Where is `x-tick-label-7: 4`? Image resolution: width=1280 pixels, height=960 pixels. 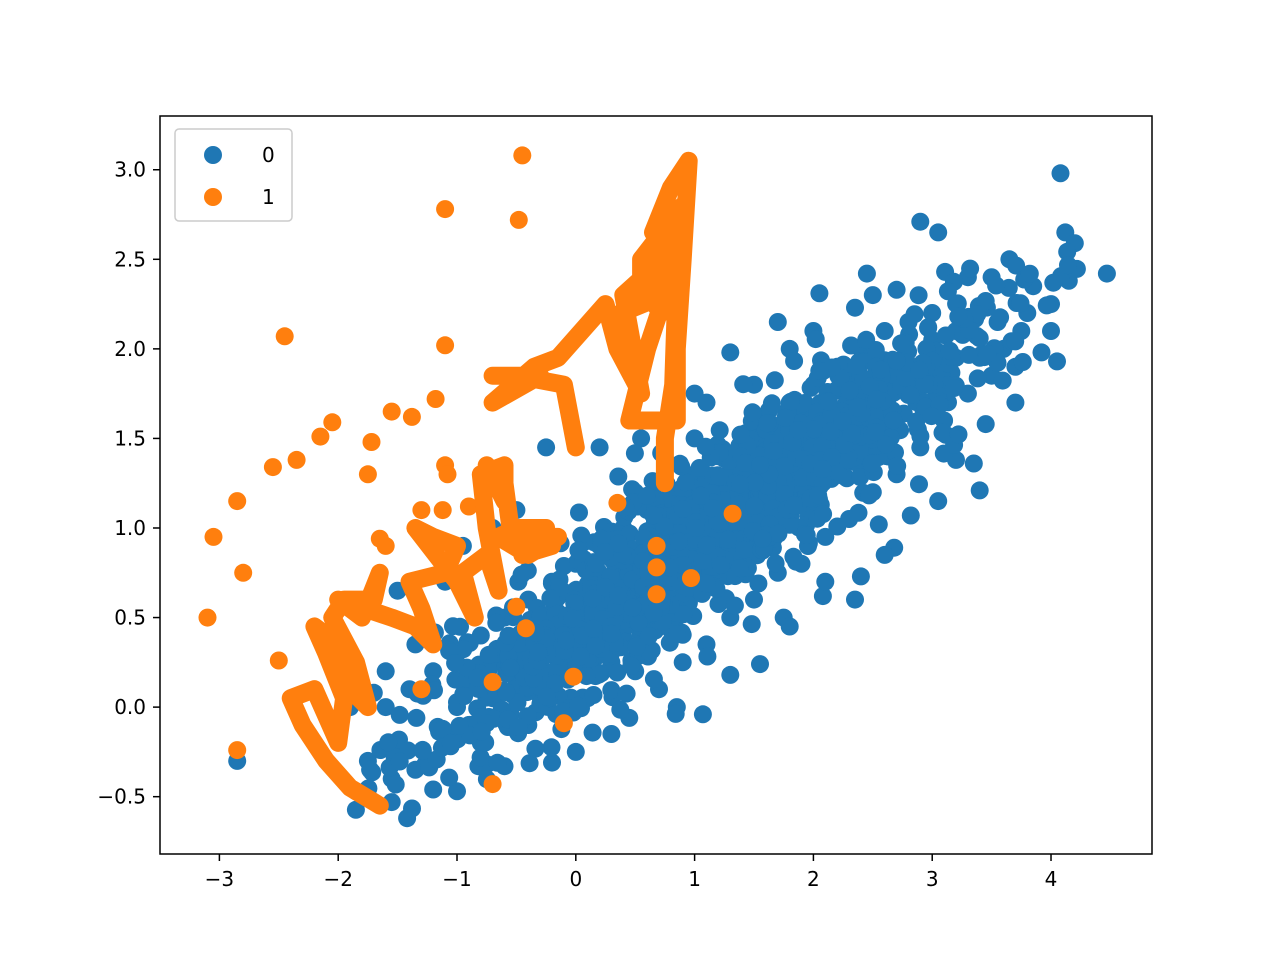
x-tick-label-7: 4 is located at coordinates (1051, 879).